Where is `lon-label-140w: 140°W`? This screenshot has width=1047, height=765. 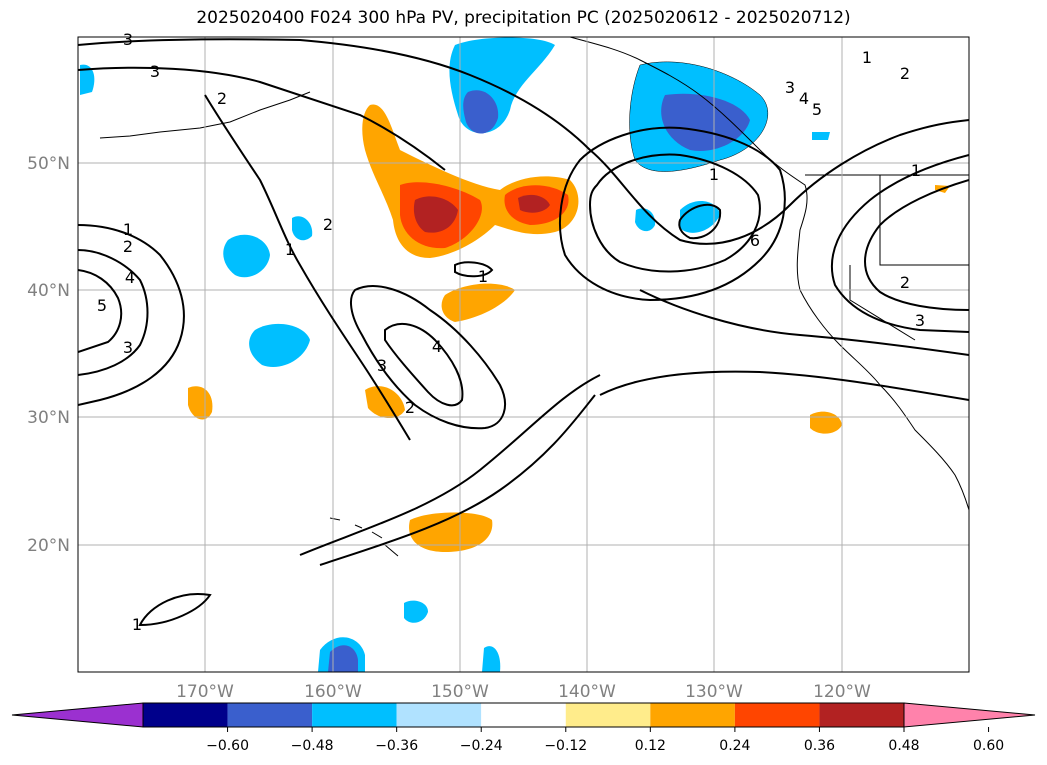 lon-label-140w: 140°W is located at coordinates (587, 692).